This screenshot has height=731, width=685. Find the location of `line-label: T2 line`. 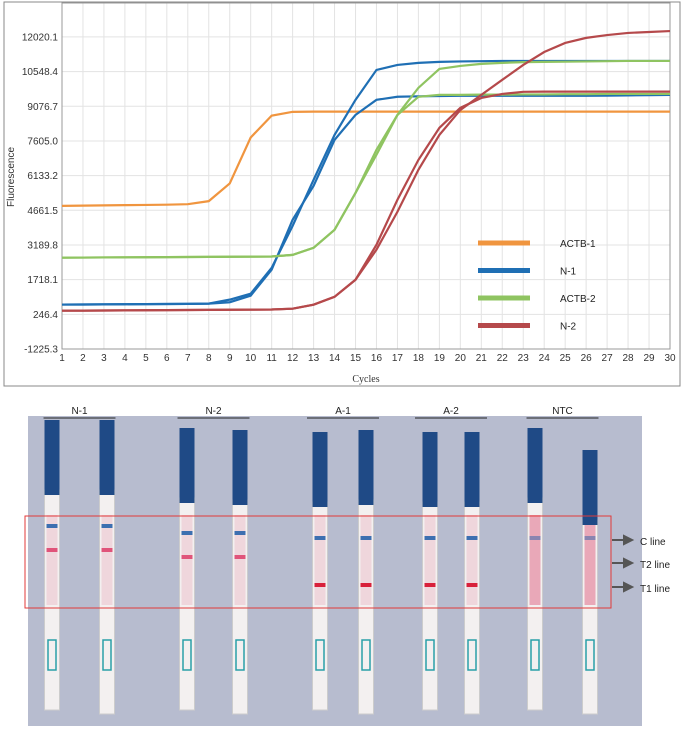

line-label: T2 line is located at coordinates (655, 565).